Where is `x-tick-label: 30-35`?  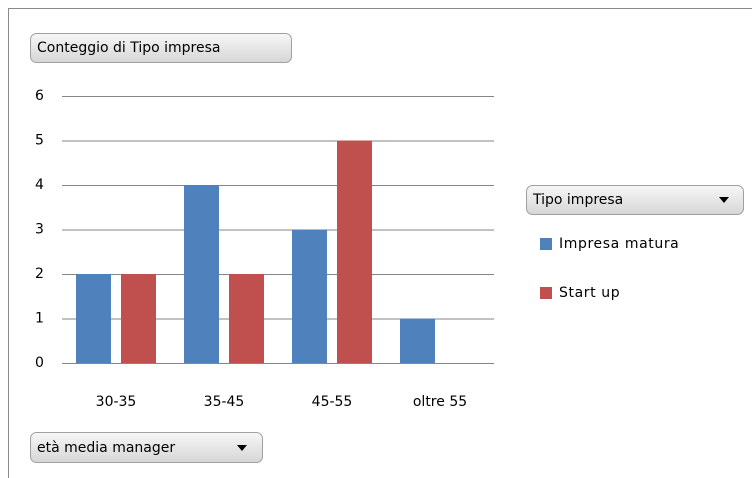
x-tick-label: 30-35 is located at coordinates (116, 402).